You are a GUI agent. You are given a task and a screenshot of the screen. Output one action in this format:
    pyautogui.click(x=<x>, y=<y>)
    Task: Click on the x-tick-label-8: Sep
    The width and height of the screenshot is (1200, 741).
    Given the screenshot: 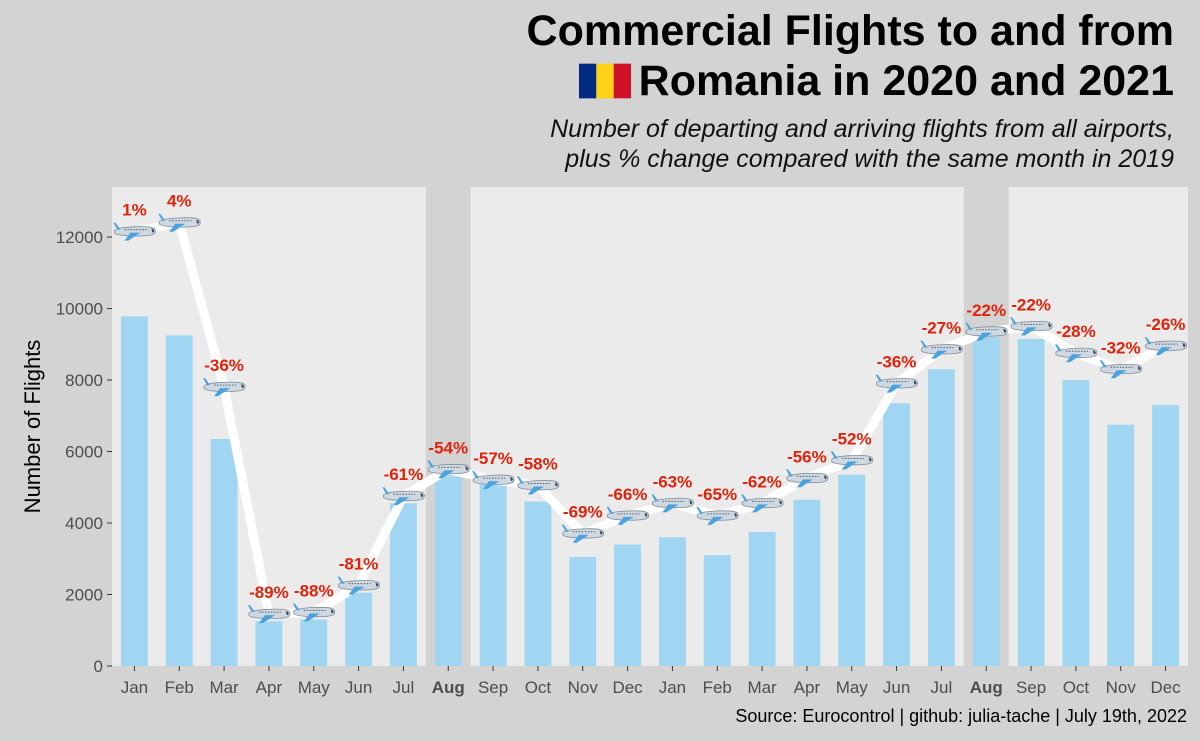 What is the action you would take?
    pyautogui.click(x=493, y=687)
    